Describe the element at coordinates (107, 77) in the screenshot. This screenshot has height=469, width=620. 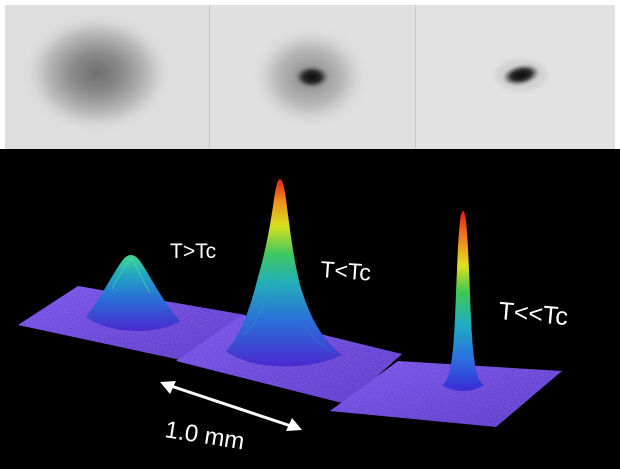
I see `thermal-cloud-image` at that location.